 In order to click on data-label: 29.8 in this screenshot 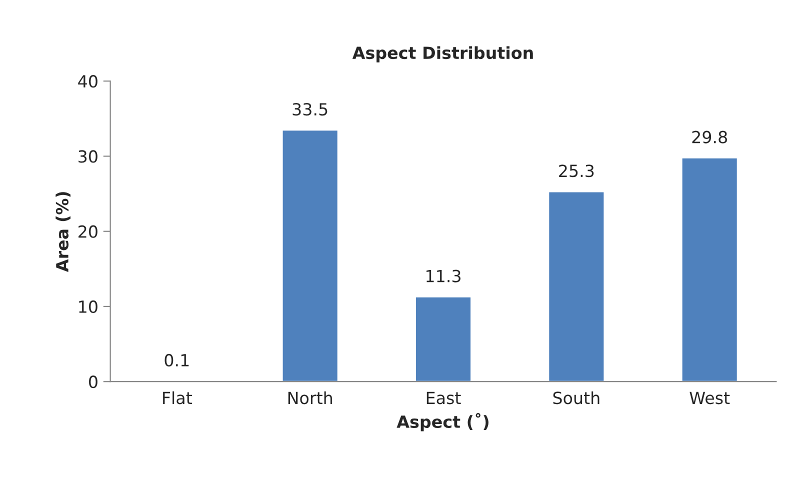, I will do `click(710, 137)`.